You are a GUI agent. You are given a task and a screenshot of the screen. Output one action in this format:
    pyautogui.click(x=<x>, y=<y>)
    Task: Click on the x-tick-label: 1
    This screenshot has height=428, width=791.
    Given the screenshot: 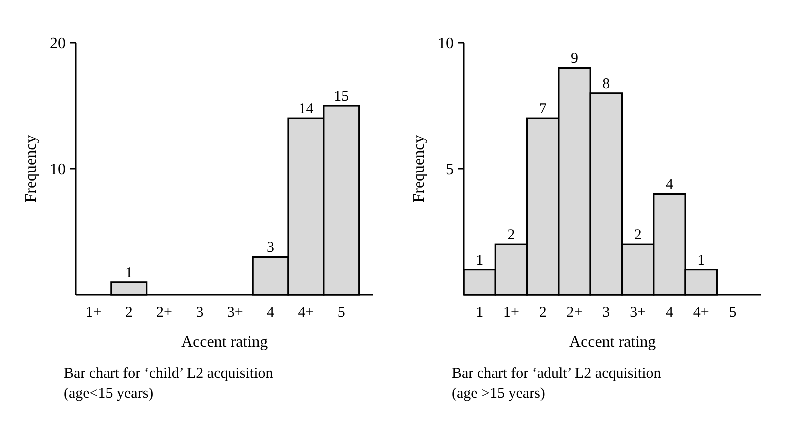 What is the action you would take?
    pyautogui.click(x=480, y=313)
    